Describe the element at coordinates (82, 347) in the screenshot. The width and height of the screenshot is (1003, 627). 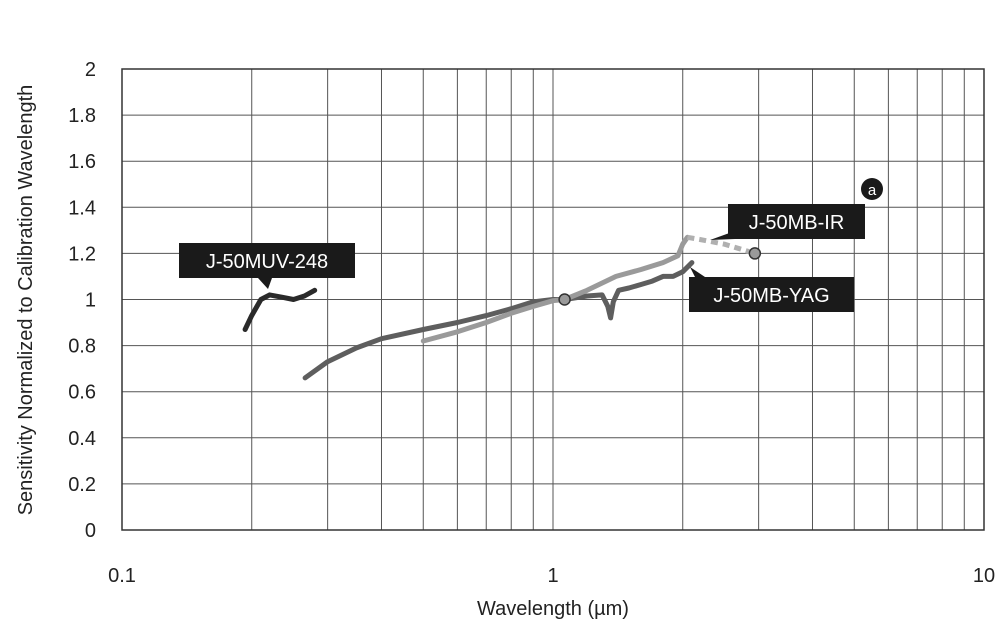
I see `y-tick-label: 0.8` at that location.